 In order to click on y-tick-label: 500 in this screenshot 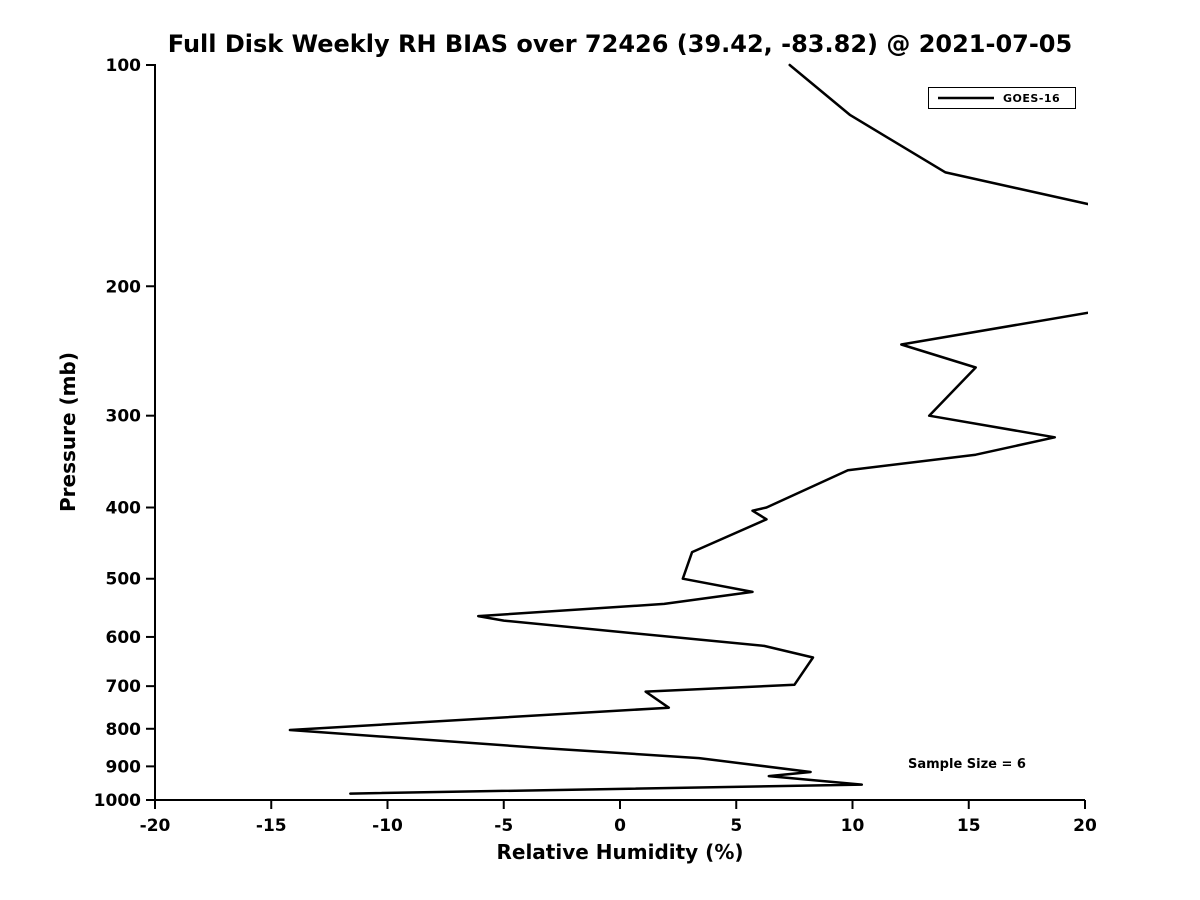, I will do `click(124, 580)`.